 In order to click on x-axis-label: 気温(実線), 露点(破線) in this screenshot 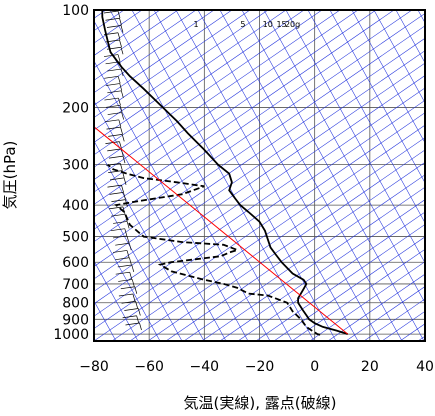, I will do `click(260, 403)`.